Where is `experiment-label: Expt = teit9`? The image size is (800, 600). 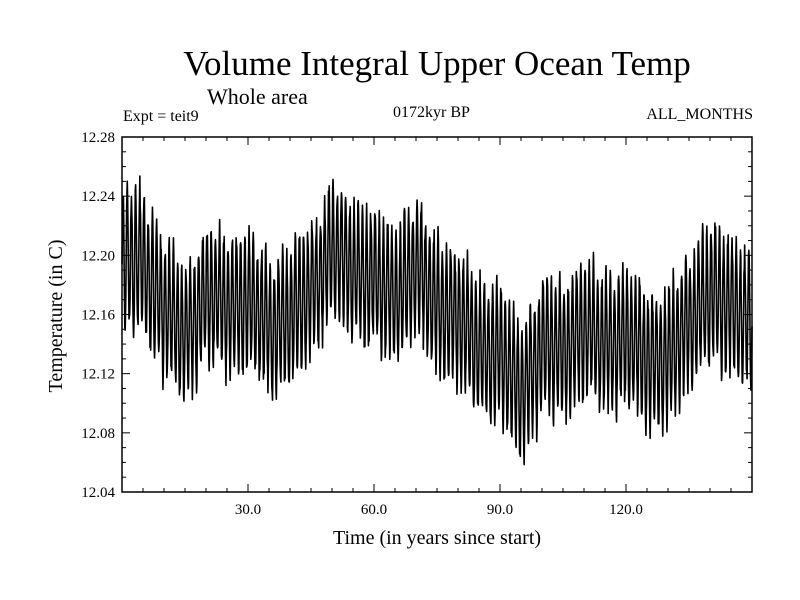 experiment-label: Expt = teit9 is located at coordinates (161, 116).